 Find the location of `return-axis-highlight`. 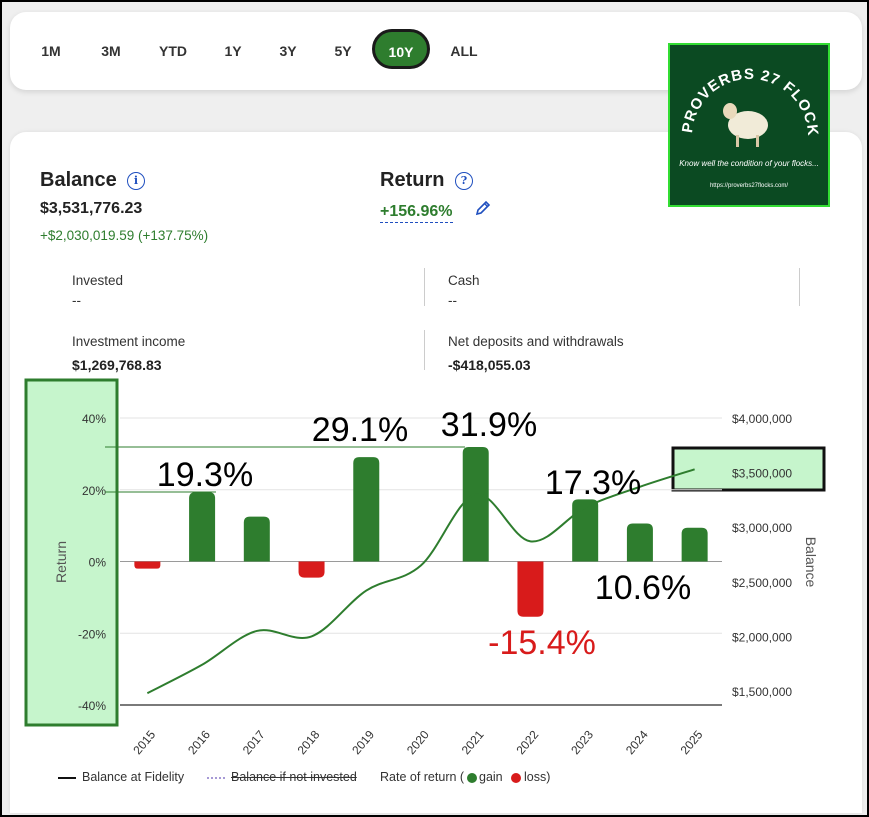

return-axis-highlight is located at coordinates (71, 552).